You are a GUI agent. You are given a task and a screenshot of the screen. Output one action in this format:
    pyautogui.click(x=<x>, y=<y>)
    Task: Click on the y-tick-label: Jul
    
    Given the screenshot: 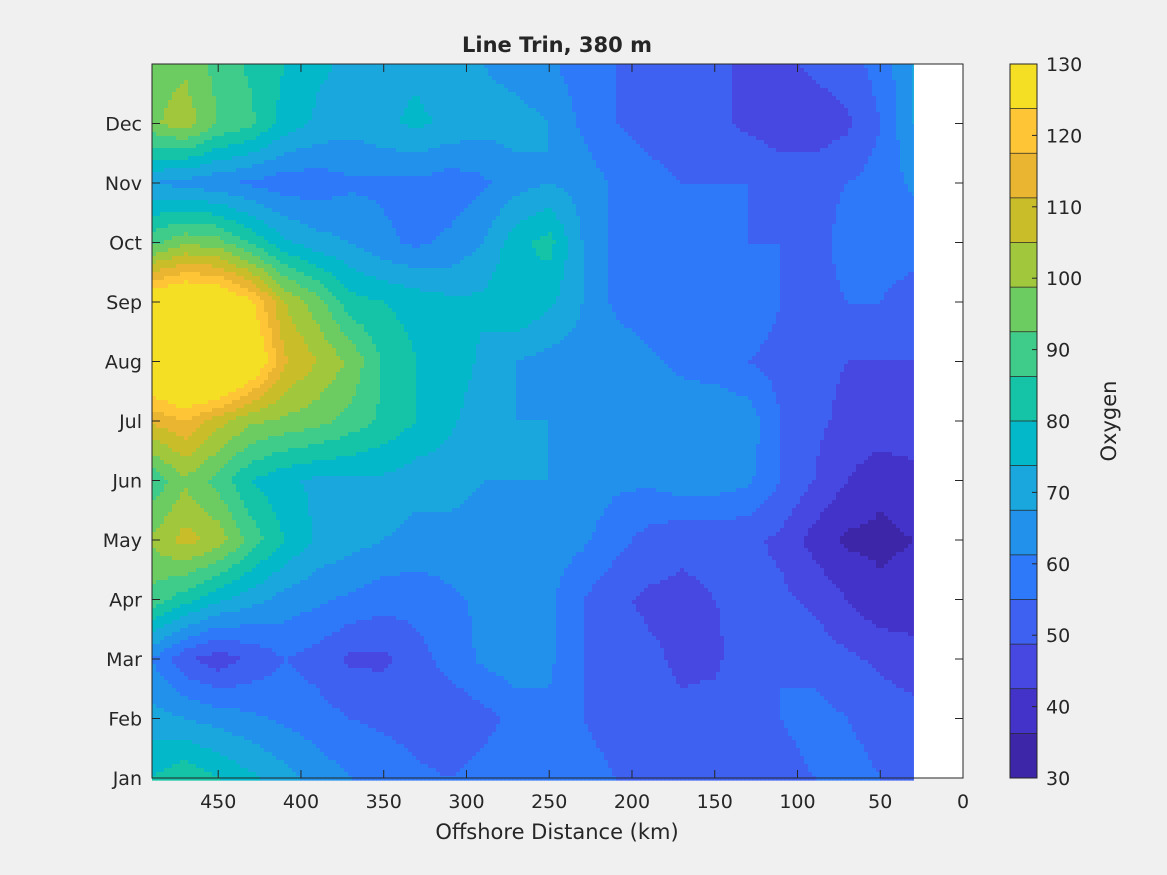 What is the action you would take?
    pyautogui.click(x=130, y=422)
    